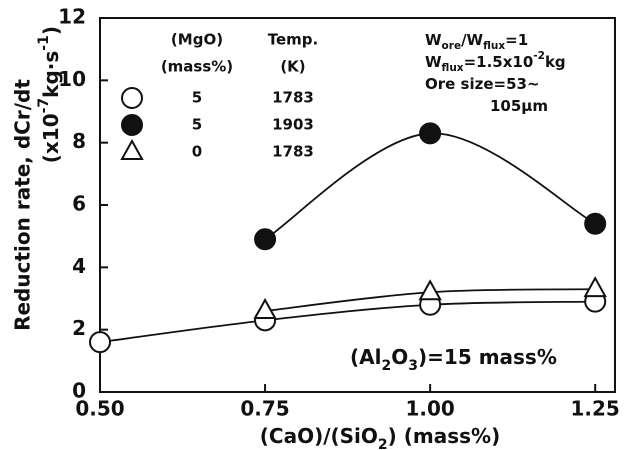 Image resolution: width=625 pixels, height=450 pixels. What do you see at coordinates (99, 409) in the screenshot?
I see `x-tick-label: 0.50` at bounding box center [99, 409].